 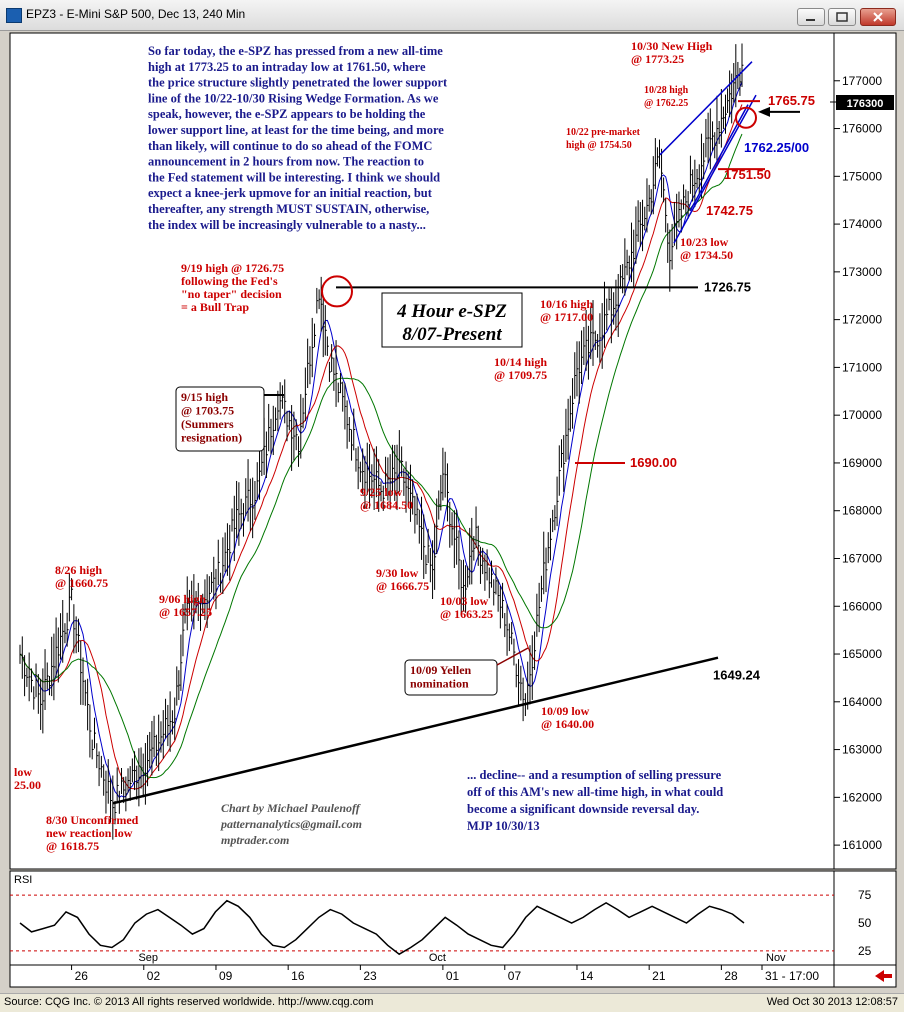 What do you see at coordinates (832, 1002) in the screenshot?
I see `footer-timestamp: Wed Oct 30 2013 12:08:57` at bounding box center [832, 1002].